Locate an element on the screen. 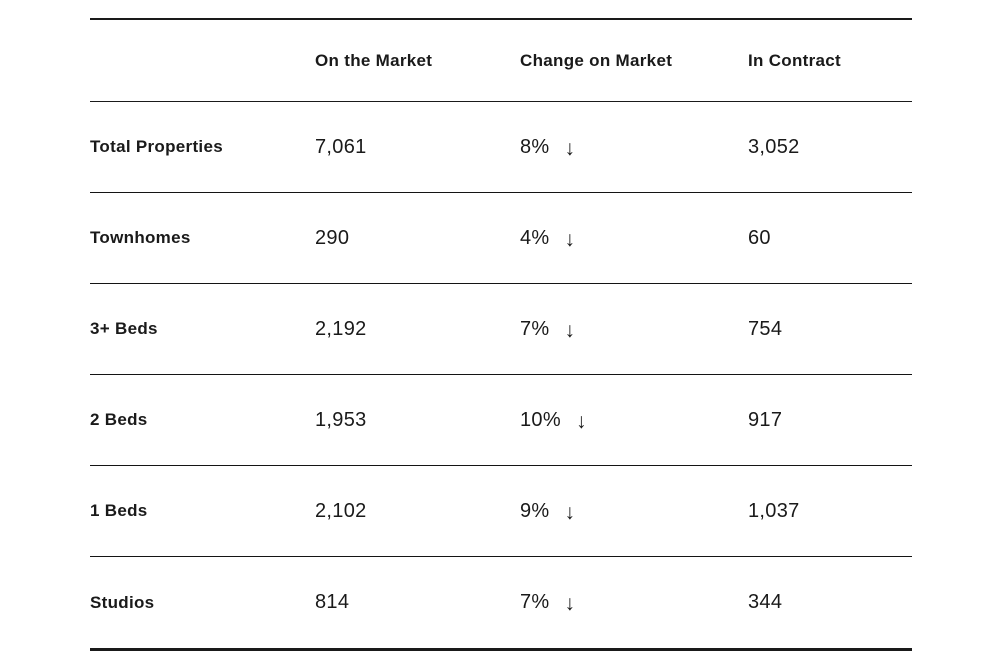  row-label: 2 Beds is located at coordinates (119, 419).